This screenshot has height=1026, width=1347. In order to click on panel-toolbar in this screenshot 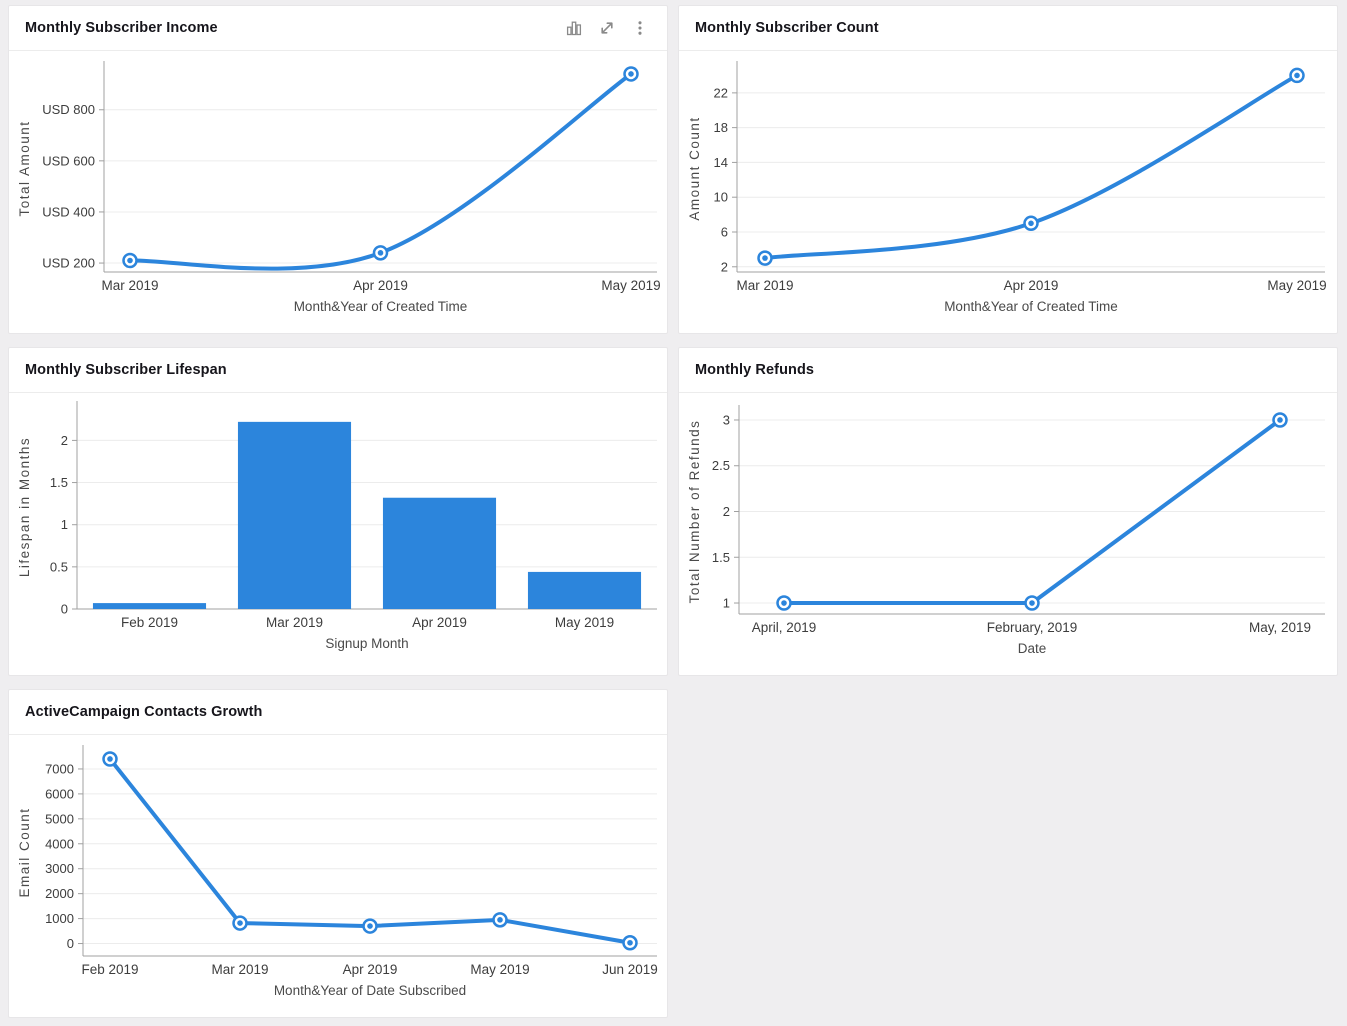, I will do `click(607, 28)`.